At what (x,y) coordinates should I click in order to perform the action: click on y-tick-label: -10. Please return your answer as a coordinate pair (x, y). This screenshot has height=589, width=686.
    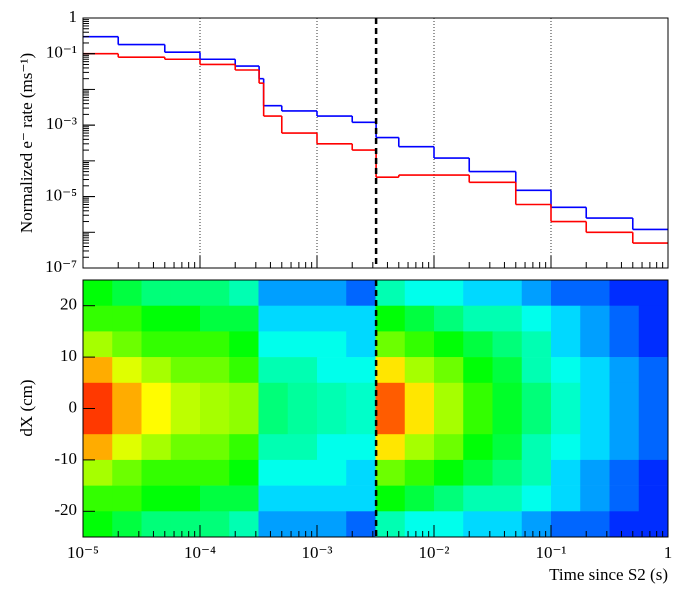
    Looking at the image, I should click on (65, 458).